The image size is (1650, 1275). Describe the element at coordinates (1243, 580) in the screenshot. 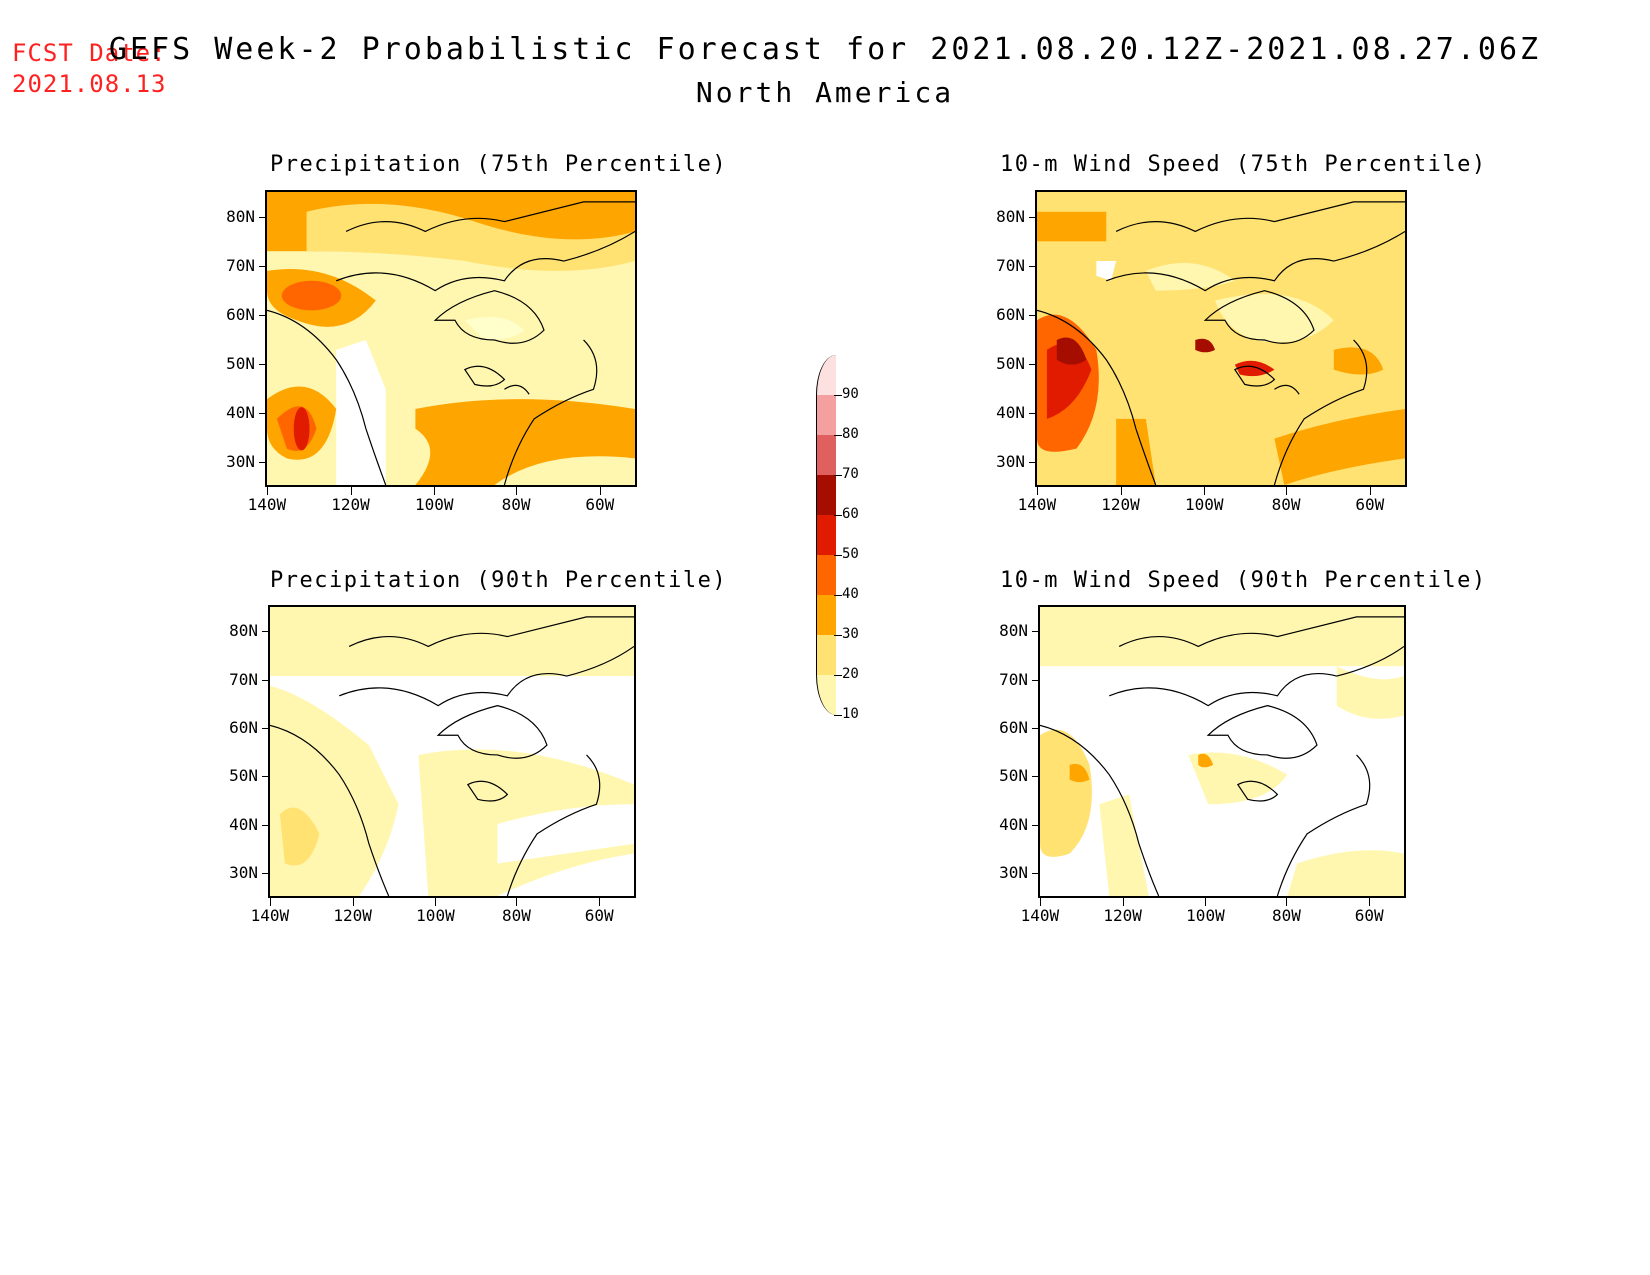

I see `panel-title-wind-90: 10-m Wind Speed (90th Percentile)` at that location.